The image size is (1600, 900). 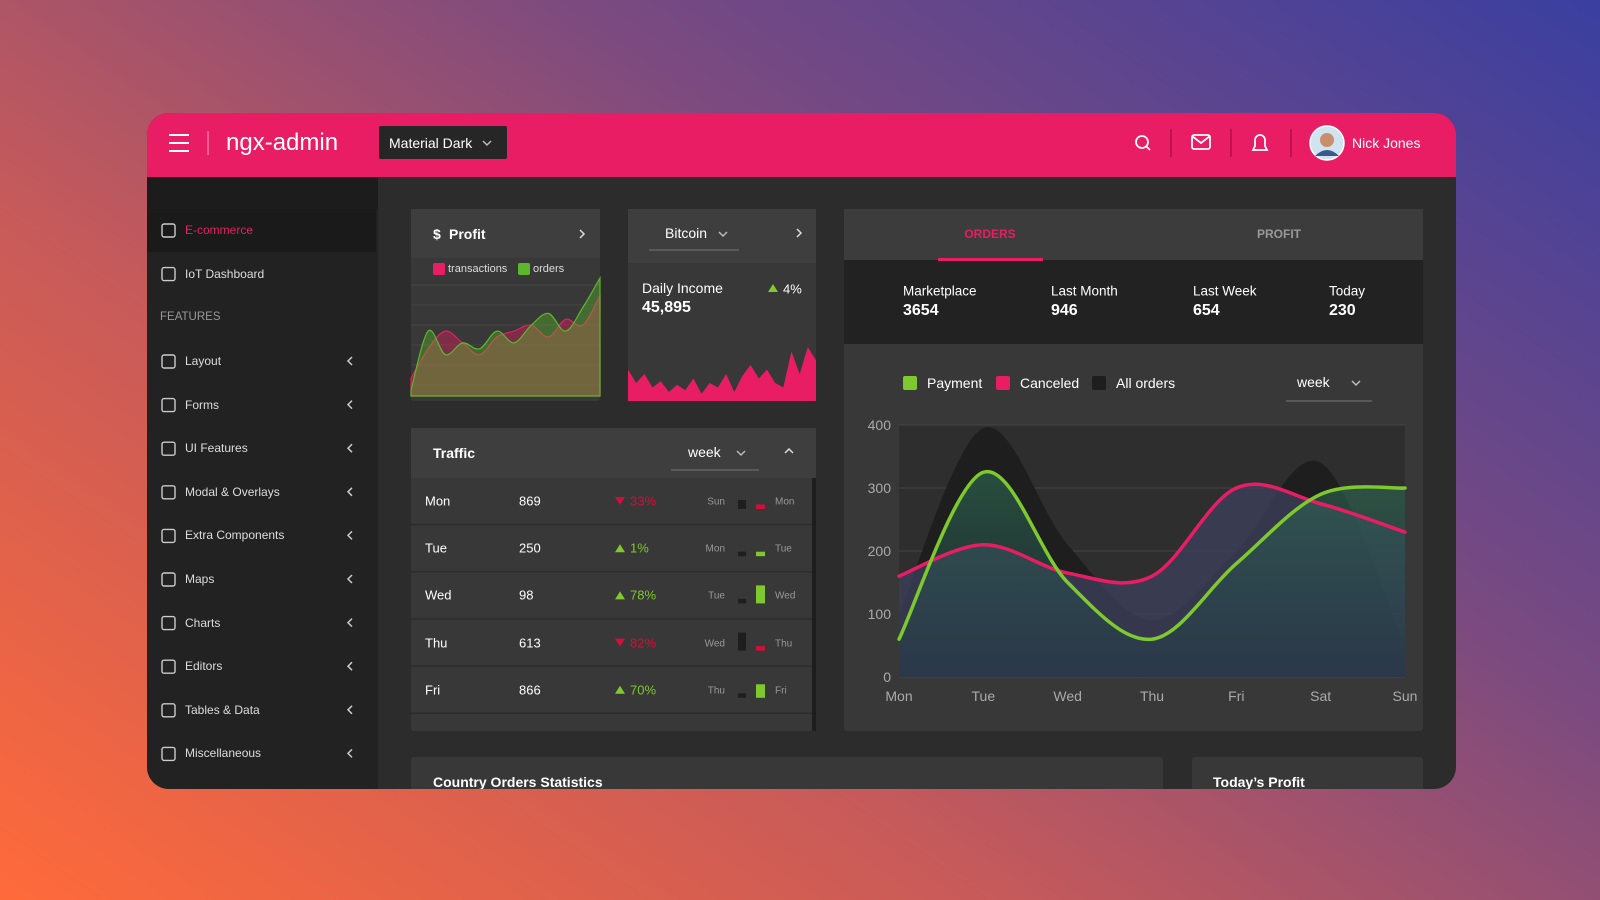 I want to click on menu-item: Maps, so click(x=200, y=579).